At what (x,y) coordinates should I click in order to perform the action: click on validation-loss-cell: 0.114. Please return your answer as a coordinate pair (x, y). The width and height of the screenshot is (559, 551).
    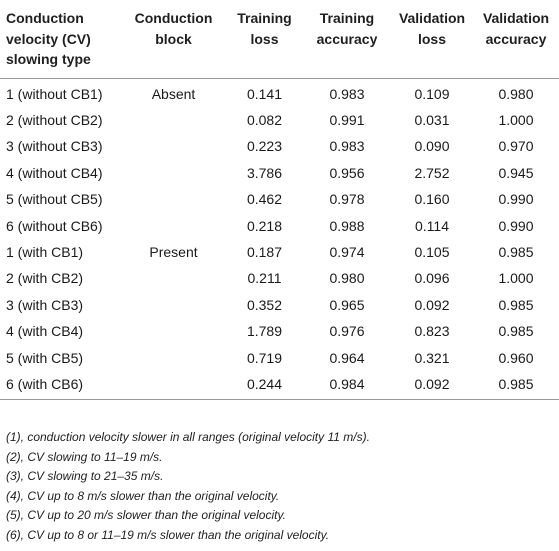
    Looking at the image, I should click on (432, 225).